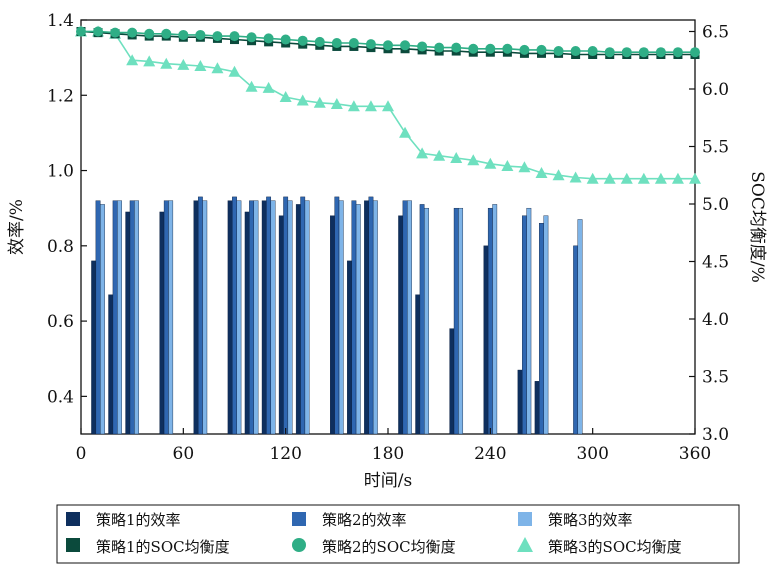 The height and width of the screenshot is (569, 774). What do you see at coordinates (590, 520) in the screenshot?
I see `legend-label-3: 策略3的效率` at bounding box center [590, 520].